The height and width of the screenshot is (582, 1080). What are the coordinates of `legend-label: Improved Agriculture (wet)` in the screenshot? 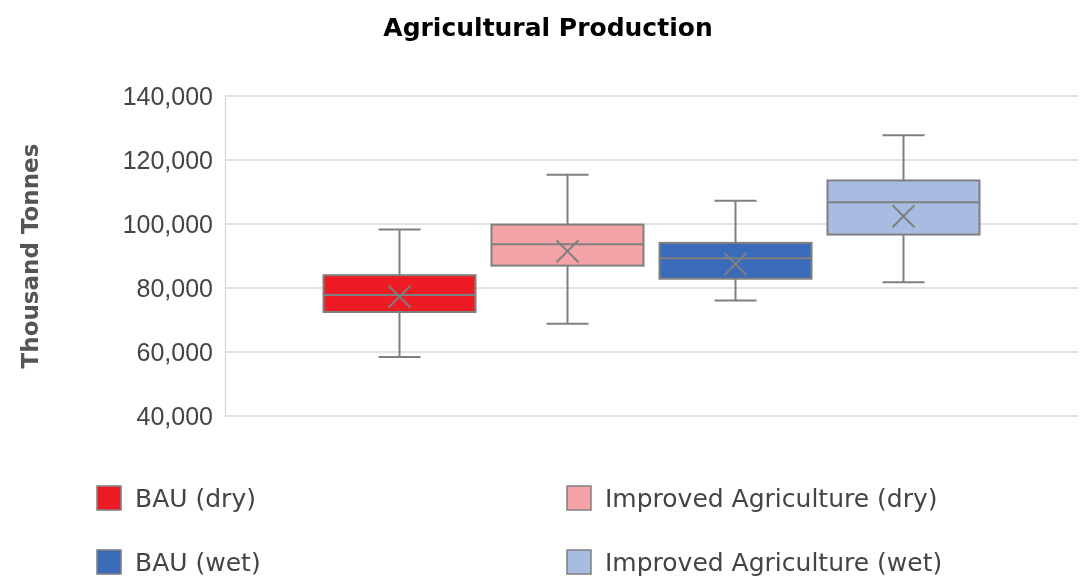 It's located at (774, 562).